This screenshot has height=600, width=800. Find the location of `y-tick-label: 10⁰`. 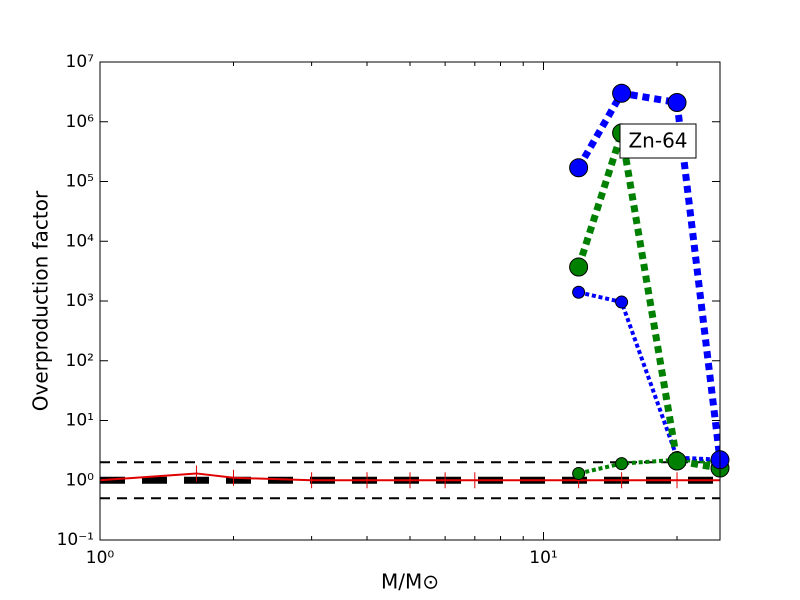

y-tick-label: 10⁰ is located at coordinates (80, 480).